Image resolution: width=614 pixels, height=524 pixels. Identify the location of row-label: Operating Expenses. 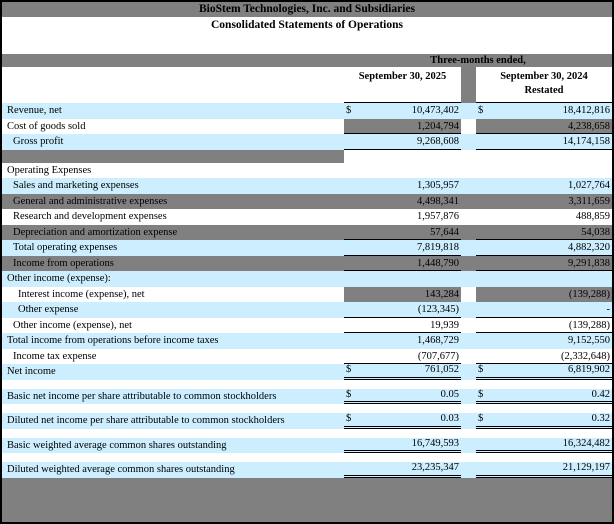
(49, 170).